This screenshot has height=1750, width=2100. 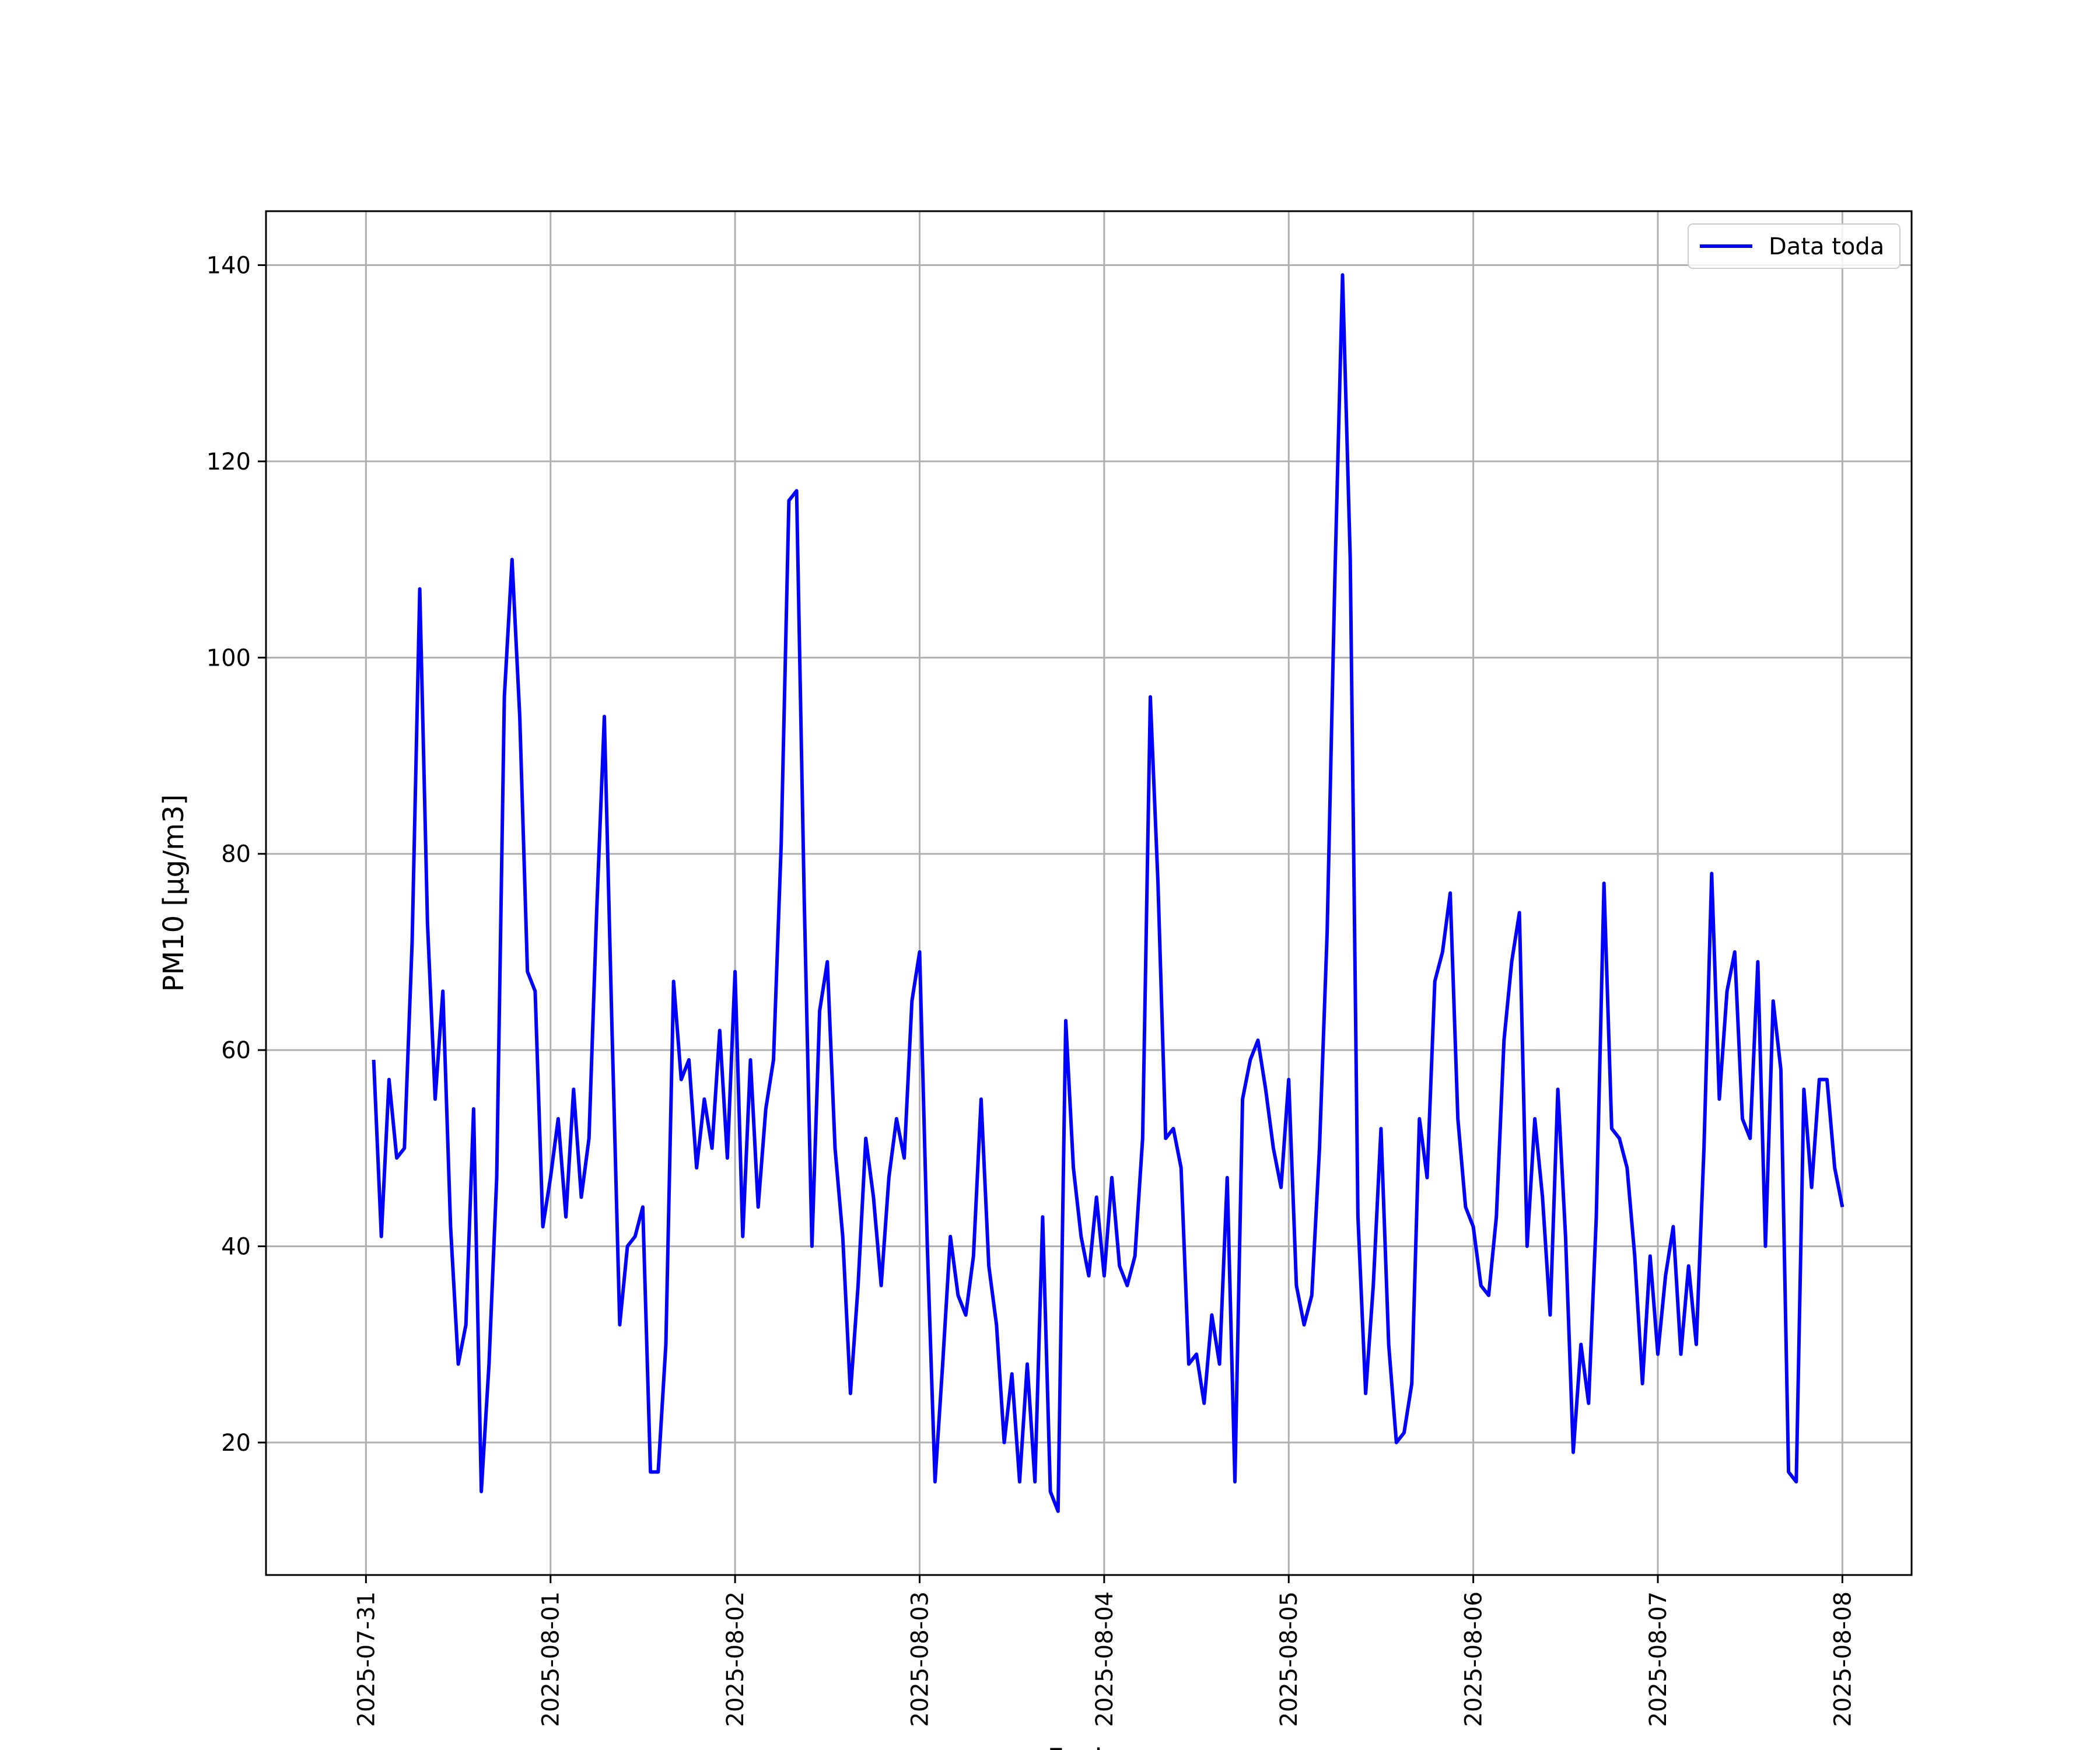 I want to click on x-axis-label: Fecha, so click(x=1089, y=1746).